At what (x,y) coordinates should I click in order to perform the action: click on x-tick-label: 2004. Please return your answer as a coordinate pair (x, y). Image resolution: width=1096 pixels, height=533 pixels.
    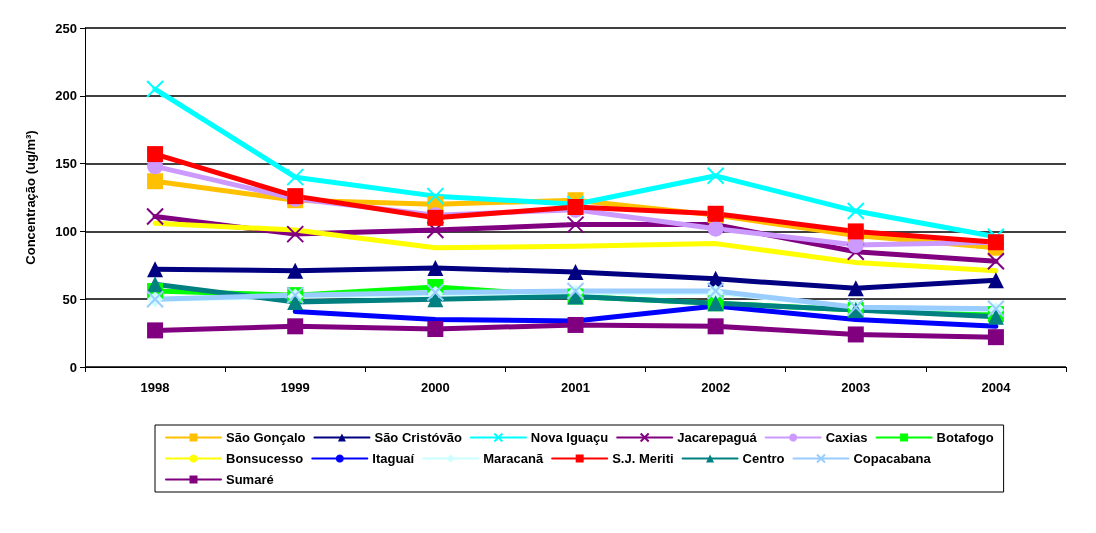
    Looking at the image, I should click on (996, 387).